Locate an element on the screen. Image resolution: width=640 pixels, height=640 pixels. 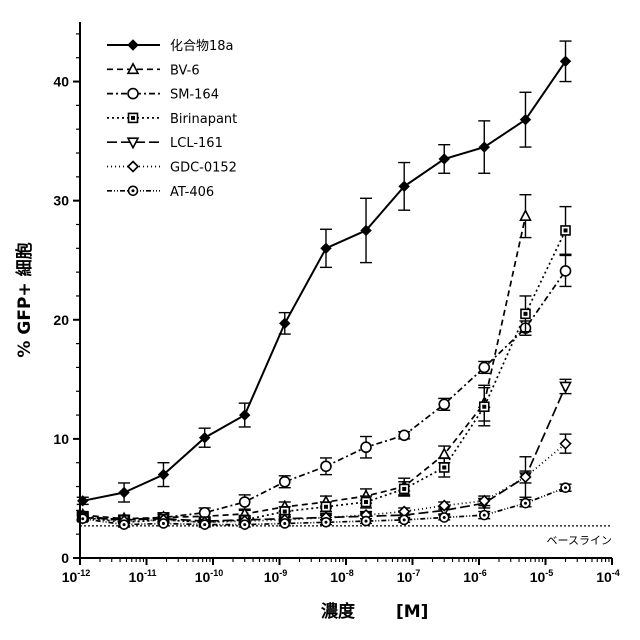
y-axis-title: % GFP+ 細胞 is located at coordinates (24, 299).